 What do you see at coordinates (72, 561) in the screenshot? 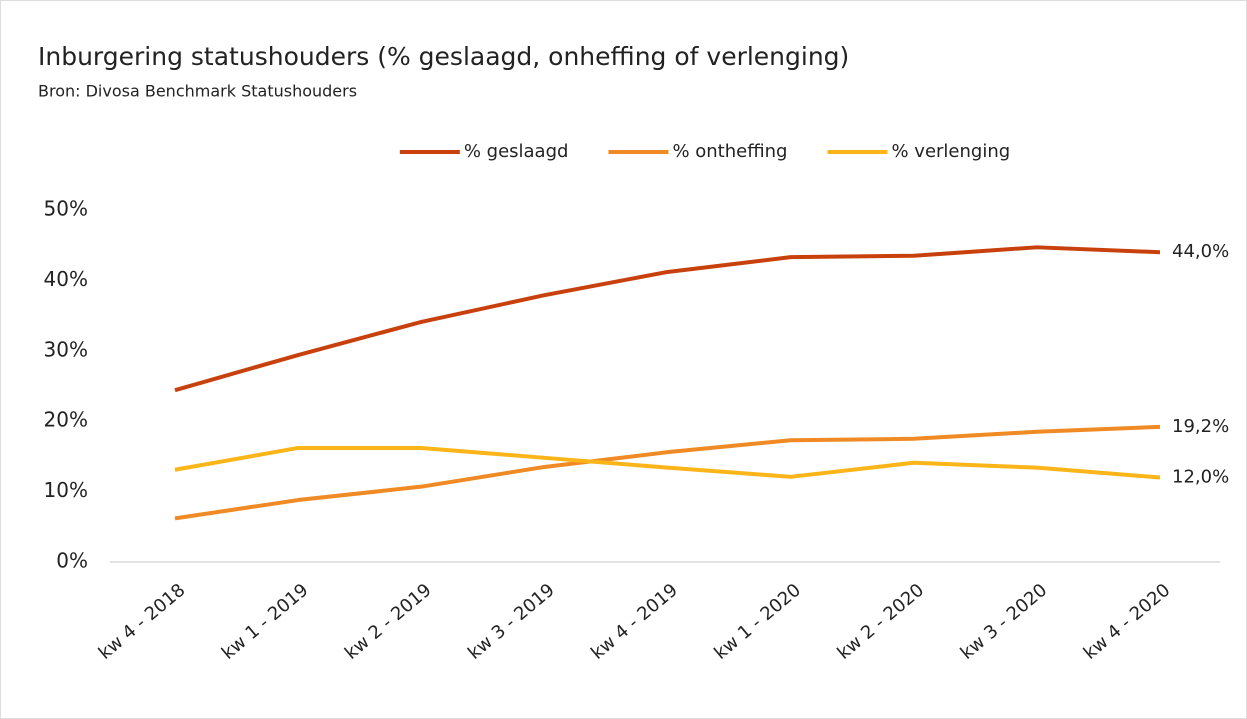
I see `y-tick-label: 0%` at bounding box center [72, 561].